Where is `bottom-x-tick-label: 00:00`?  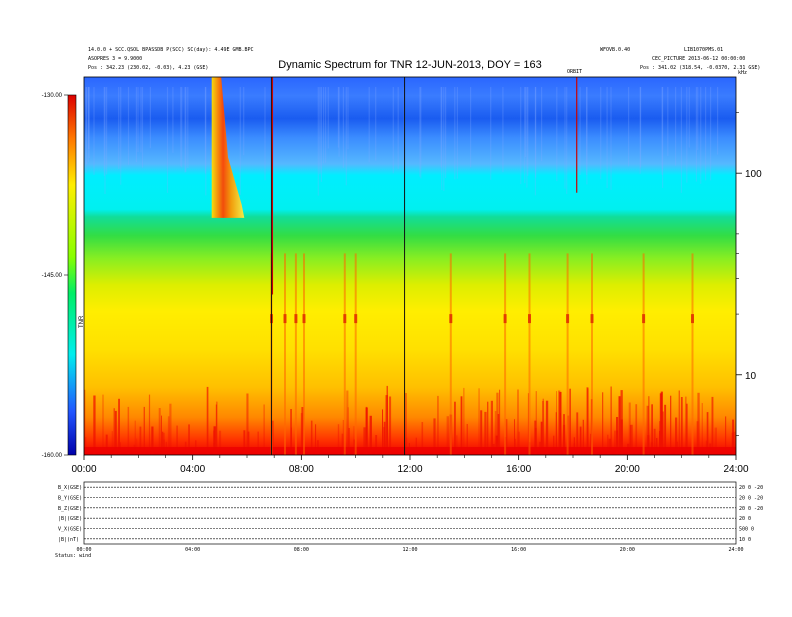 bottom-x-tick-label: 00:00 is located at coordinates (83, 550).